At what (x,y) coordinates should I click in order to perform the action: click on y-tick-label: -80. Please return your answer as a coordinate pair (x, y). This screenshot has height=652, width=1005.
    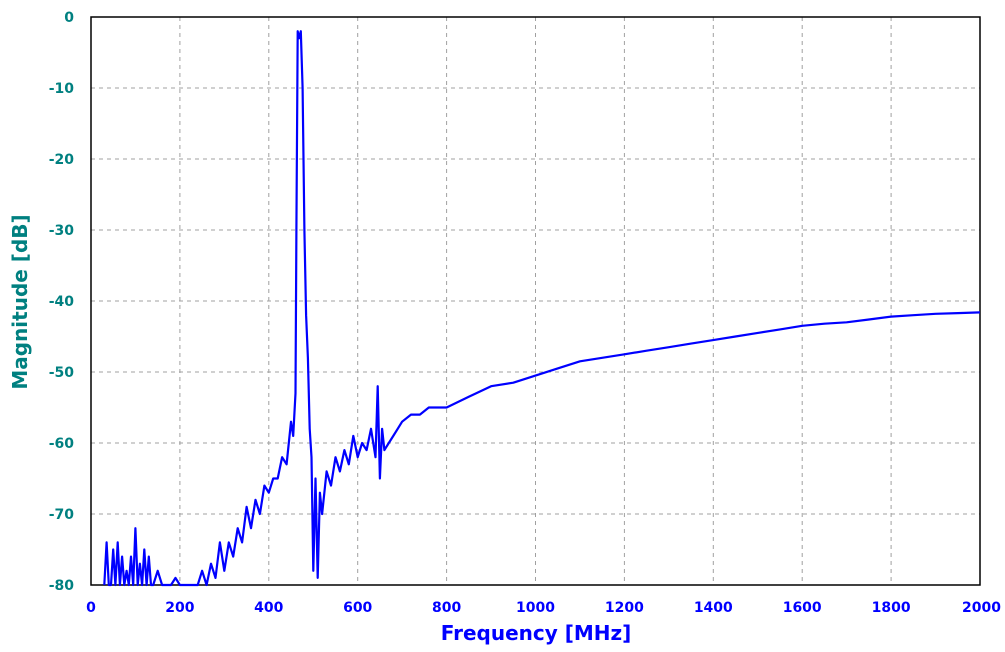
    Looking at the image, I should click on (62, 586).